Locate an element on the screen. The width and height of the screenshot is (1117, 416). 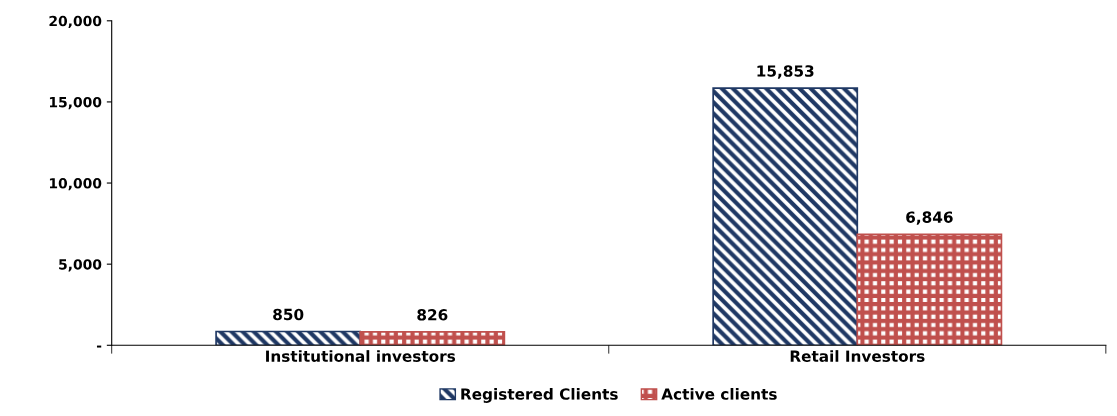
data-label: 6,846 is located at coordinates (929, 218).